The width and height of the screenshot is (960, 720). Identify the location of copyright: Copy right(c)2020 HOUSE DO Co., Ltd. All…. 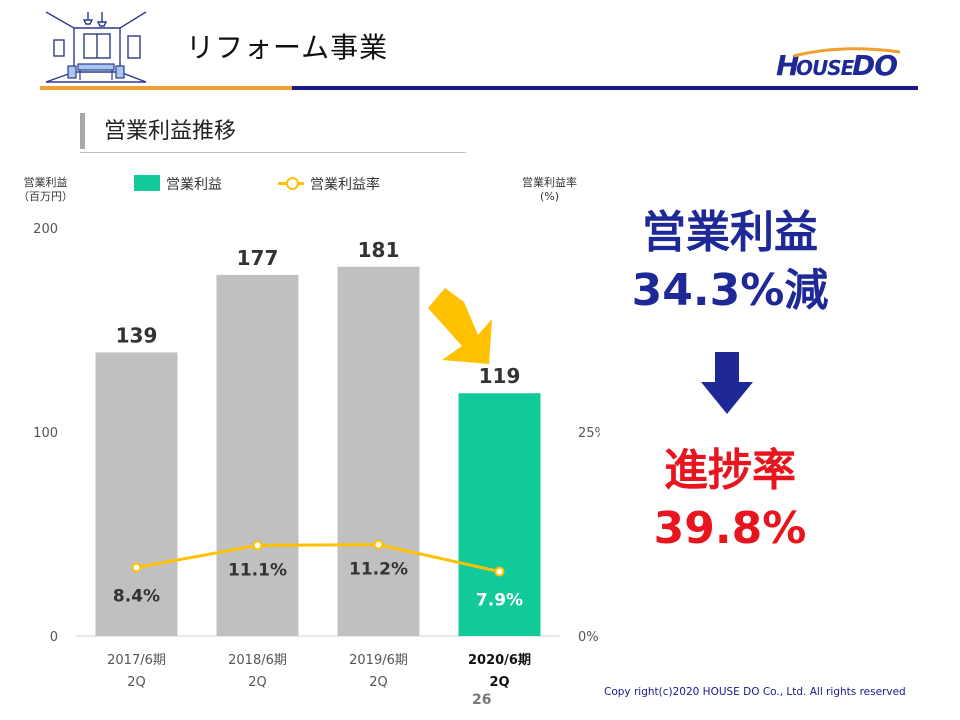
(755, 692).